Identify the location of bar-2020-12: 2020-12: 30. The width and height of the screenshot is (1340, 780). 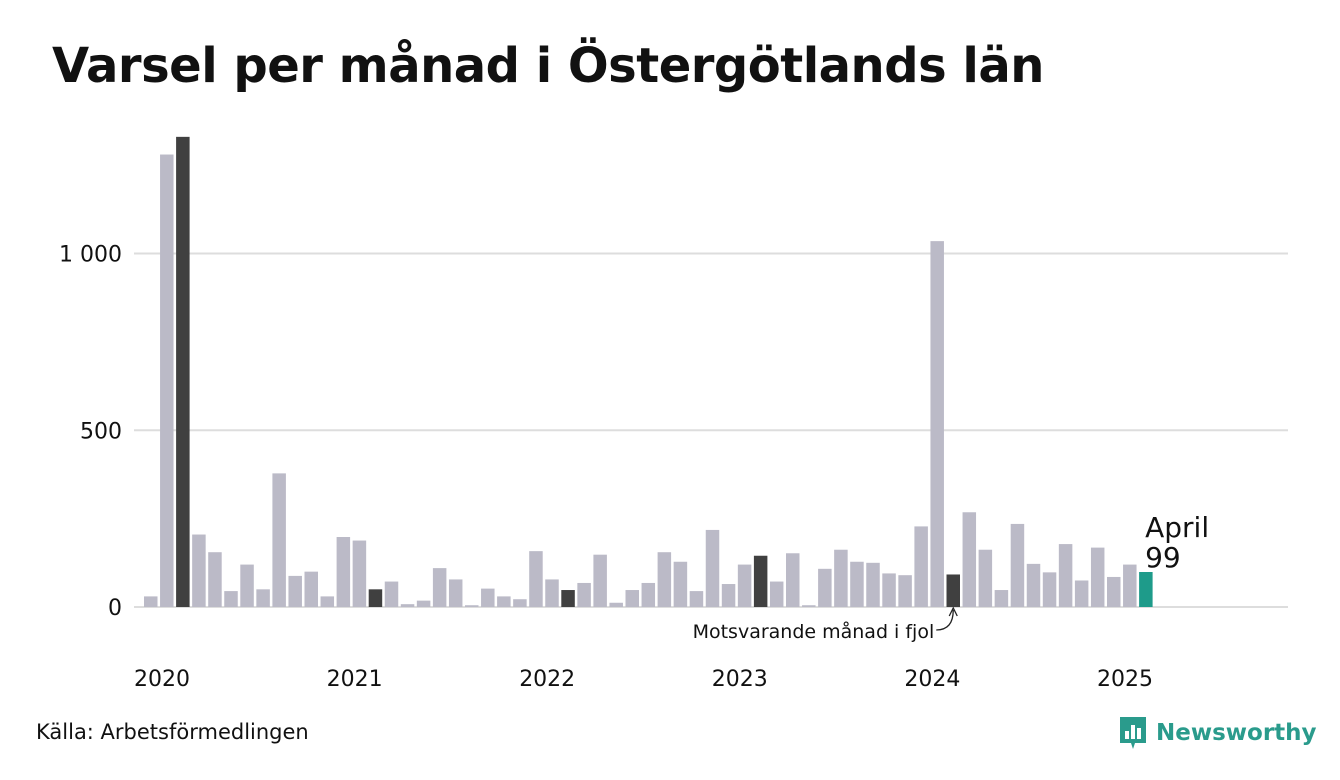
(327, 601).